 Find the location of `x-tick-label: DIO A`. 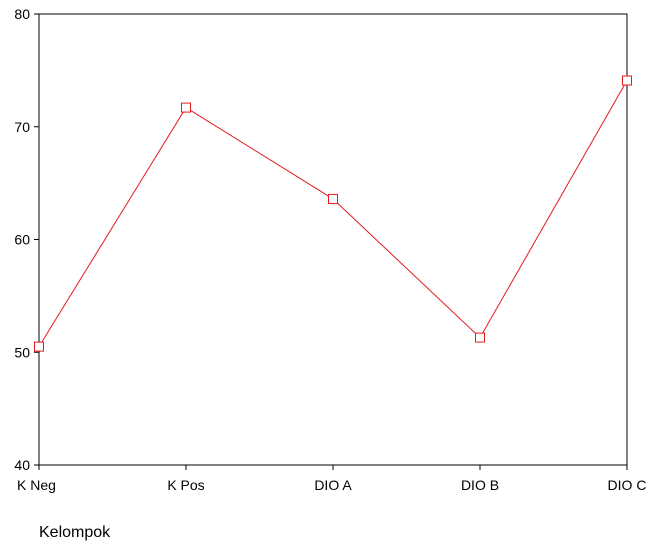

x-tick-label: DIO A is located at coordinates (333, 485).